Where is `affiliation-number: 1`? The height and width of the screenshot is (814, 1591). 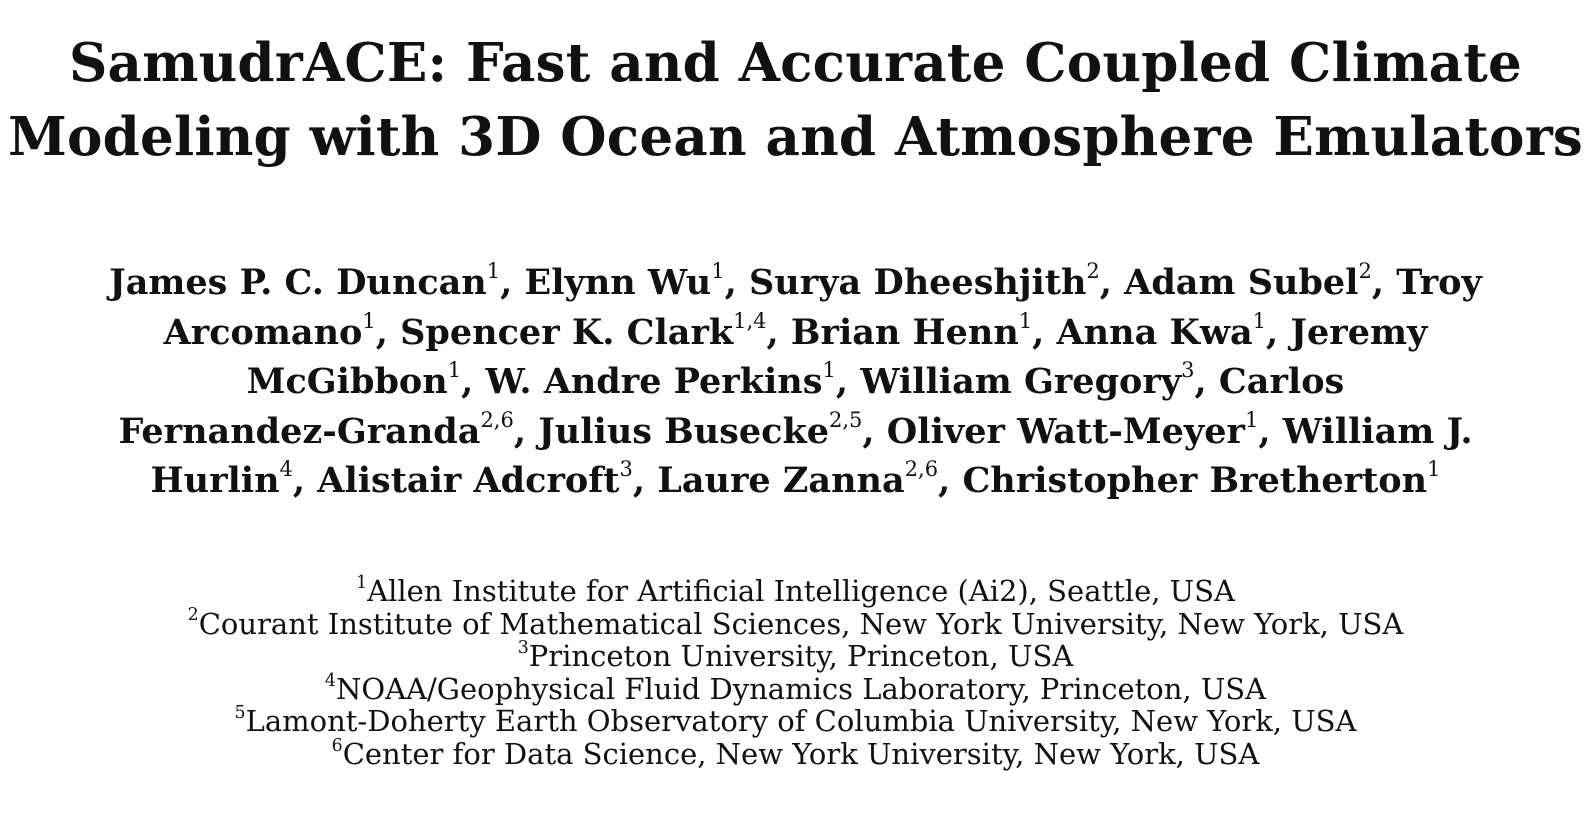
affiliation-number: 1 is located at coordinates (362, 582).